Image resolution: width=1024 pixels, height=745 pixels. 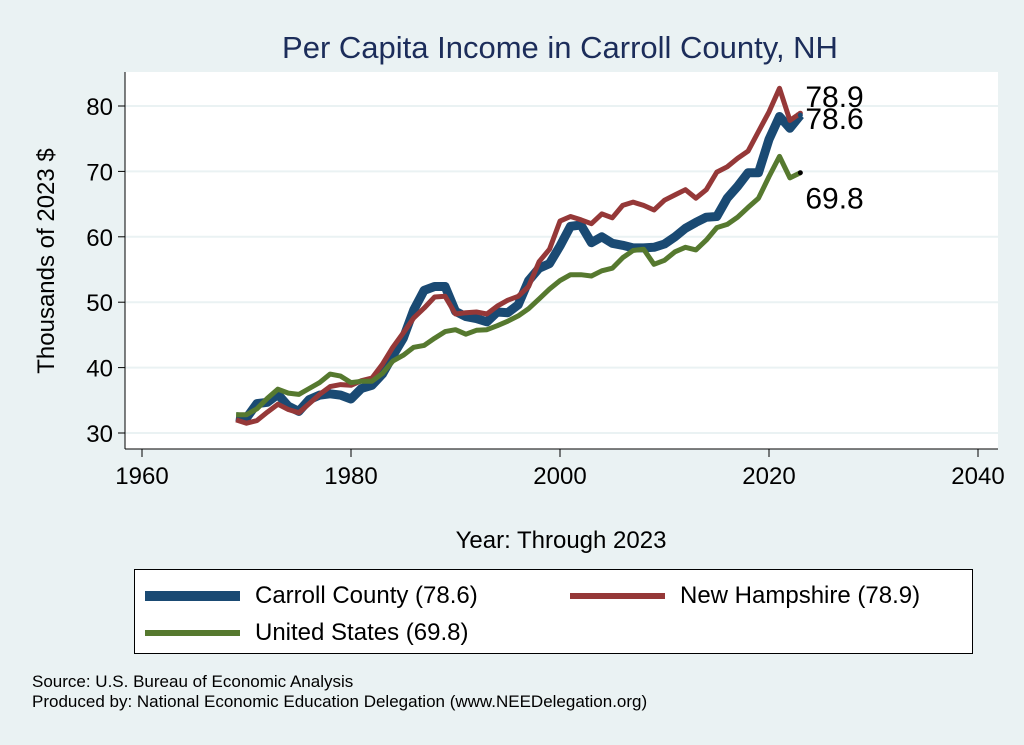 What do you see at coordinates (99, 369) in the screenshot?
I see `y-tick-label: 40` at bounding box center [99, 369].